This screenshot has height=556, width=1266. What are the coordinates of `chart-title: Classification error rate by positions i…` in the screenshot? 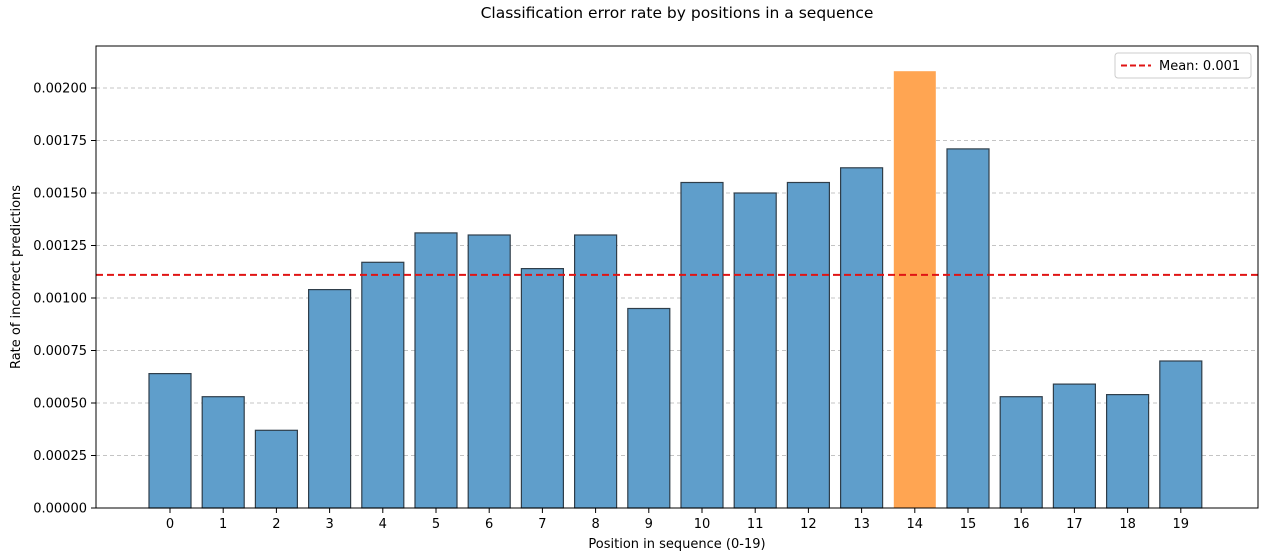 It's located at (677, 13).